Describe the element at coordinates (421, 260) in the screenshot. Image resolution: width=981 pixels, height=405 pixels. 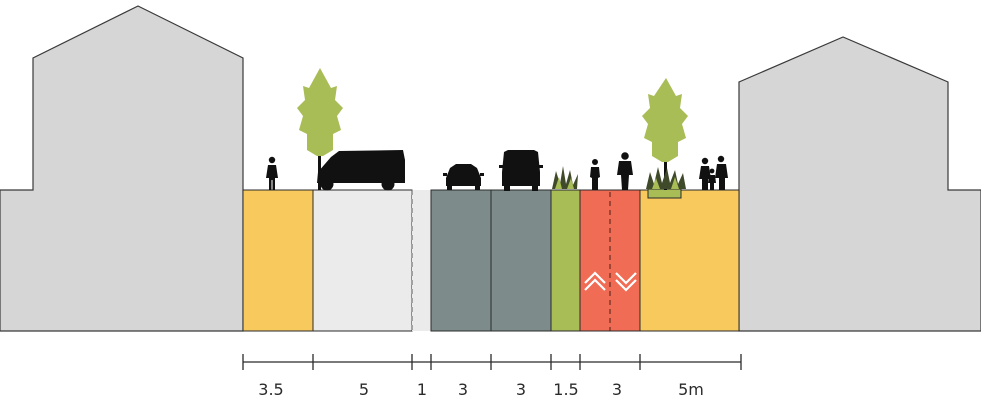
I see `buffer-zone` at that location.